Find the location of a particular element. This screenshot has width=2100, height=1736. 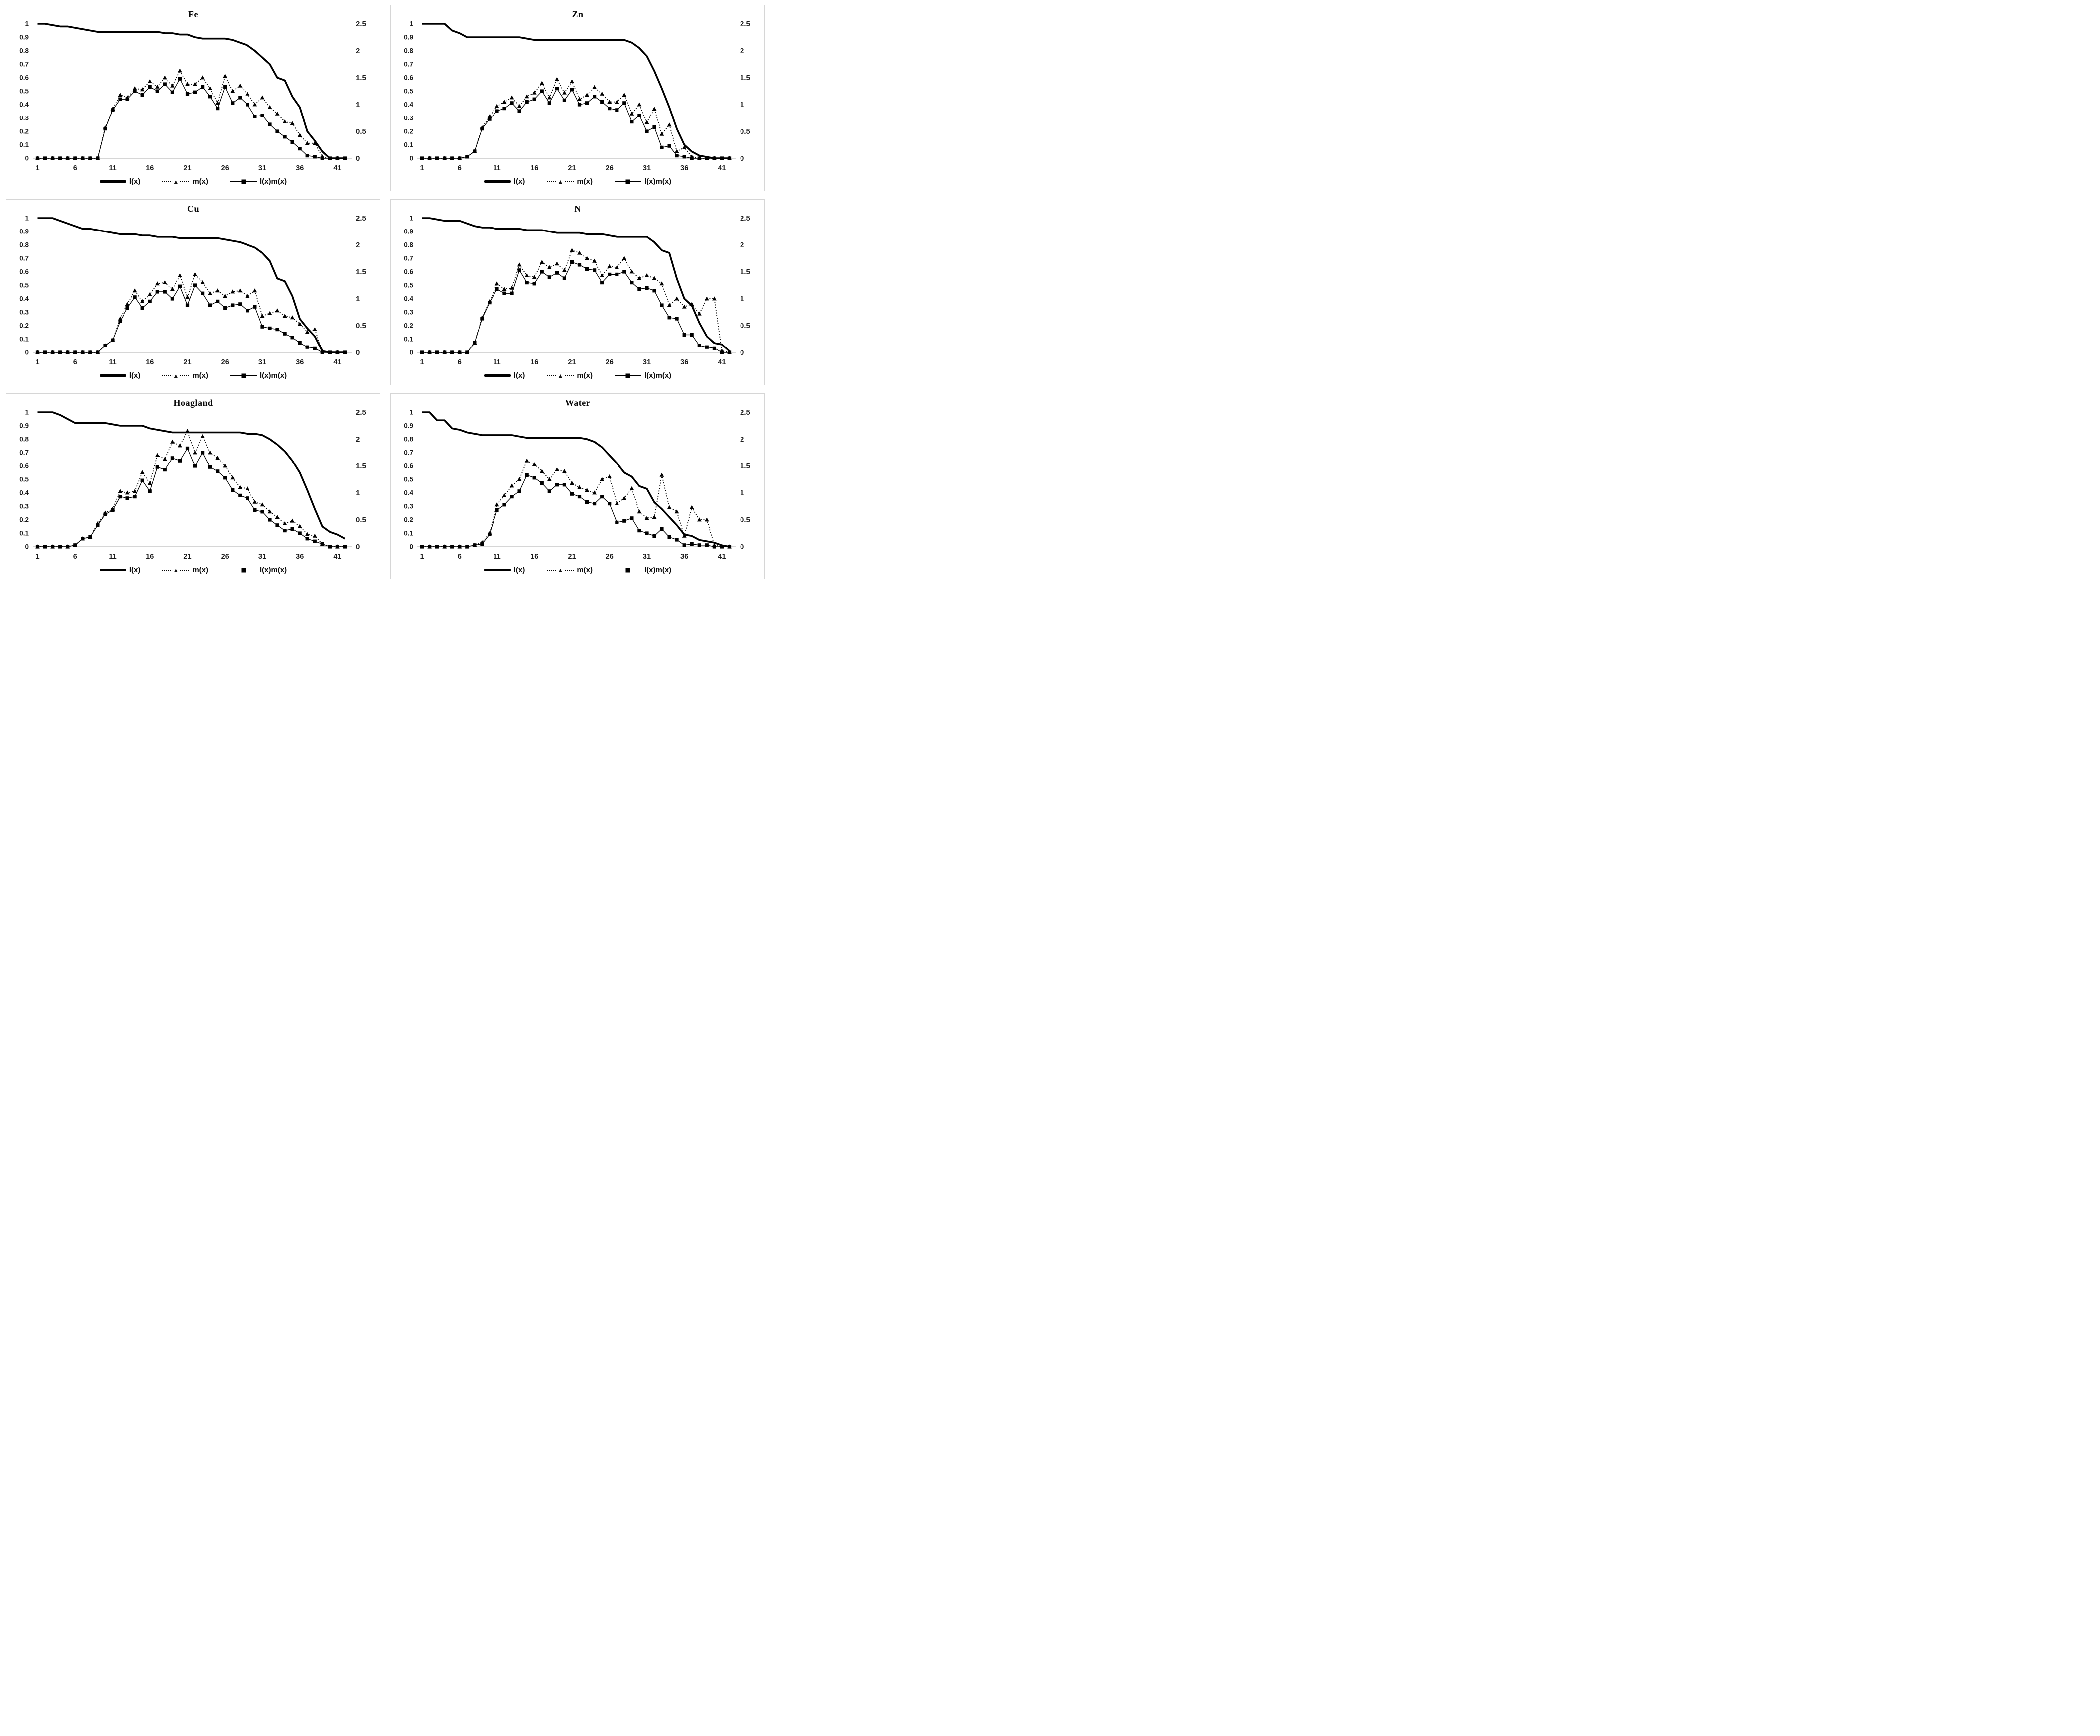

legend-label-lx: l(x) is located at coordinates (519, 570).